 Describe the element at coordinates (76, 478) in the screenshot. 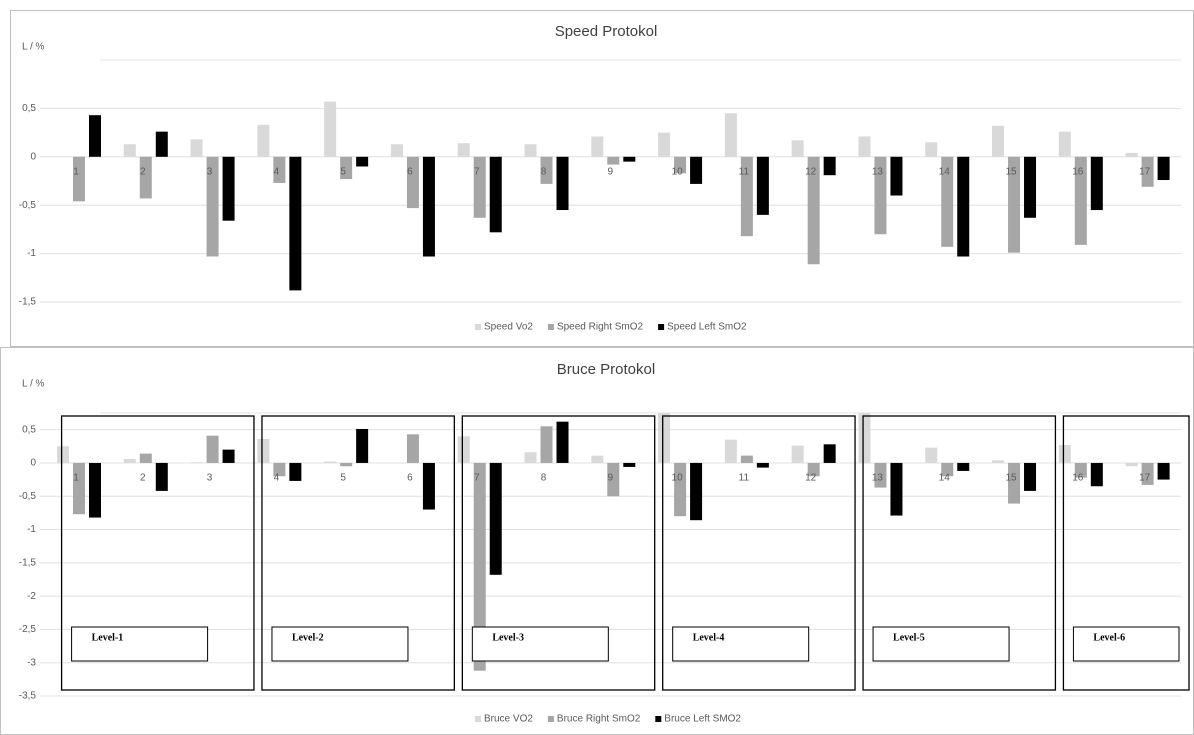

I see `category-label: 1` at that location.